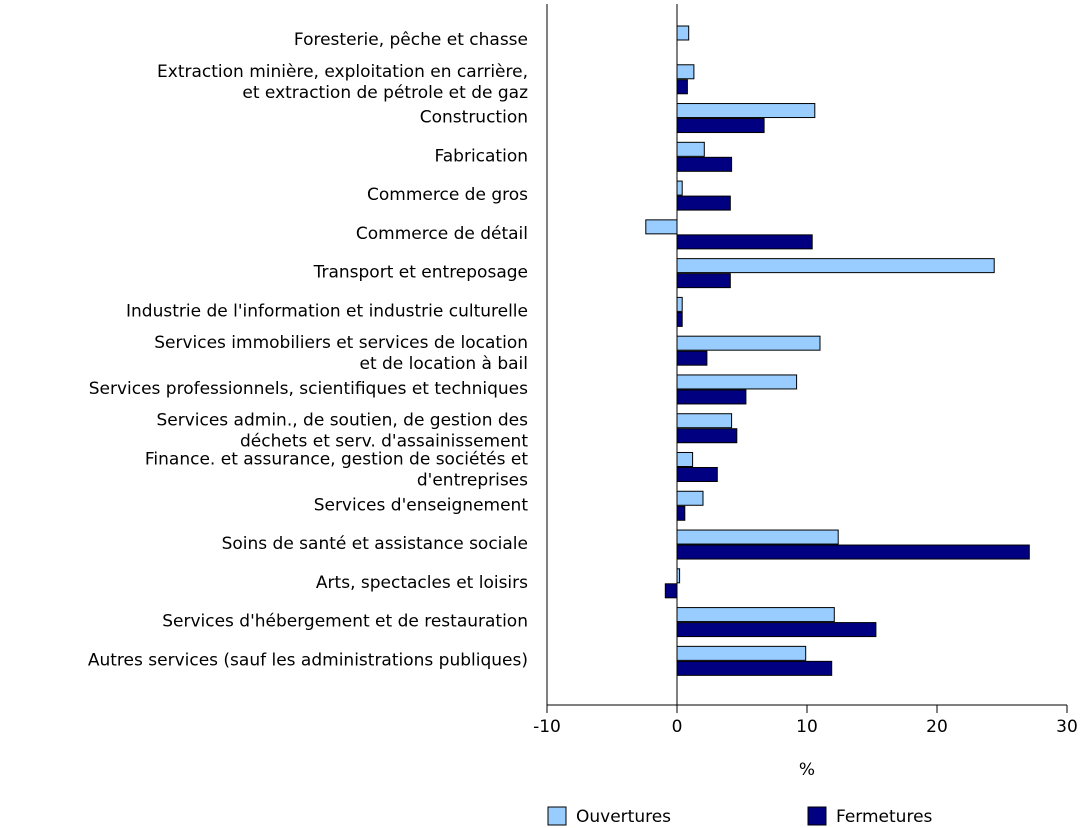  I want to click on category-label: Arts, spectacles et loisirs, so click(422, 583).